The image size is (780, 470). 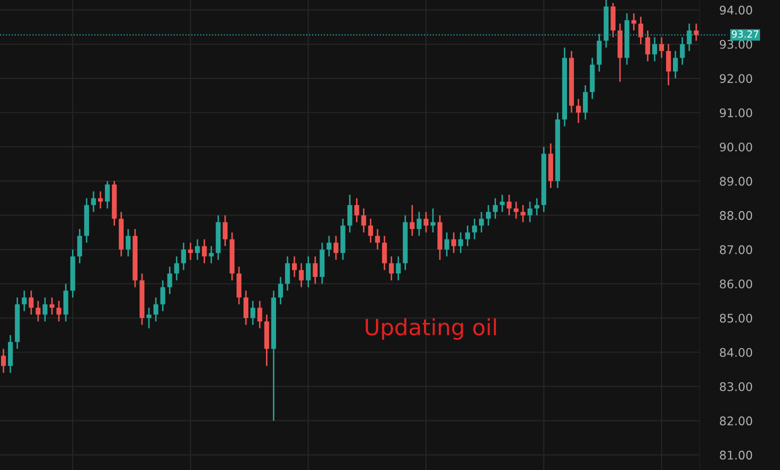 What do you see at coordinates (736, 79) in the screenshot?
I see `y-tick-label: 92.00` at bounding box center [736, 79].